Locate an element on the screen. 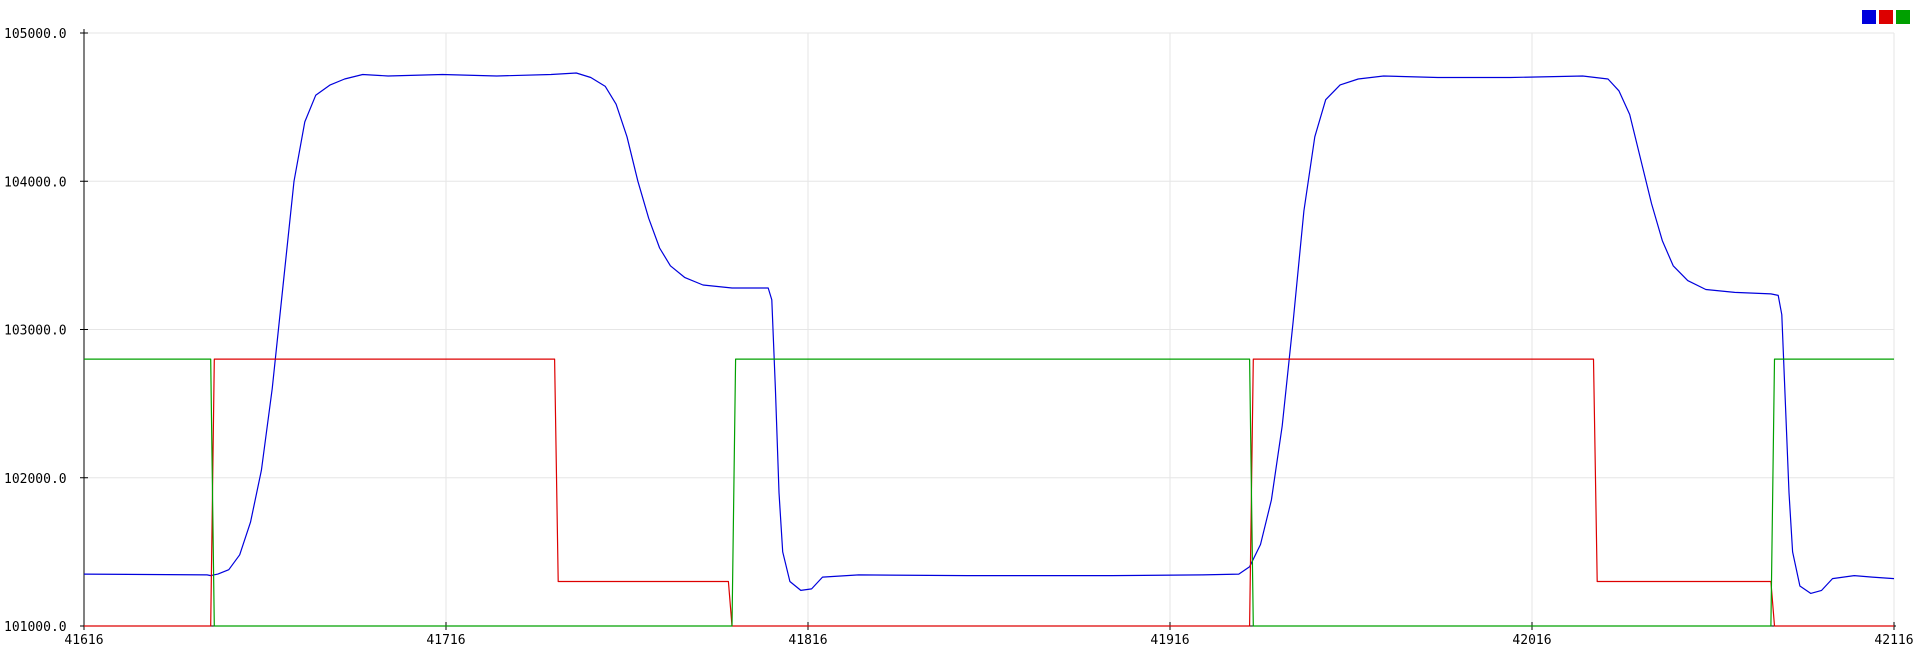 The height and width of the screenshot is (659, 1920). x-tick-label-3: 41916 is located at coordinates (1169, 640).